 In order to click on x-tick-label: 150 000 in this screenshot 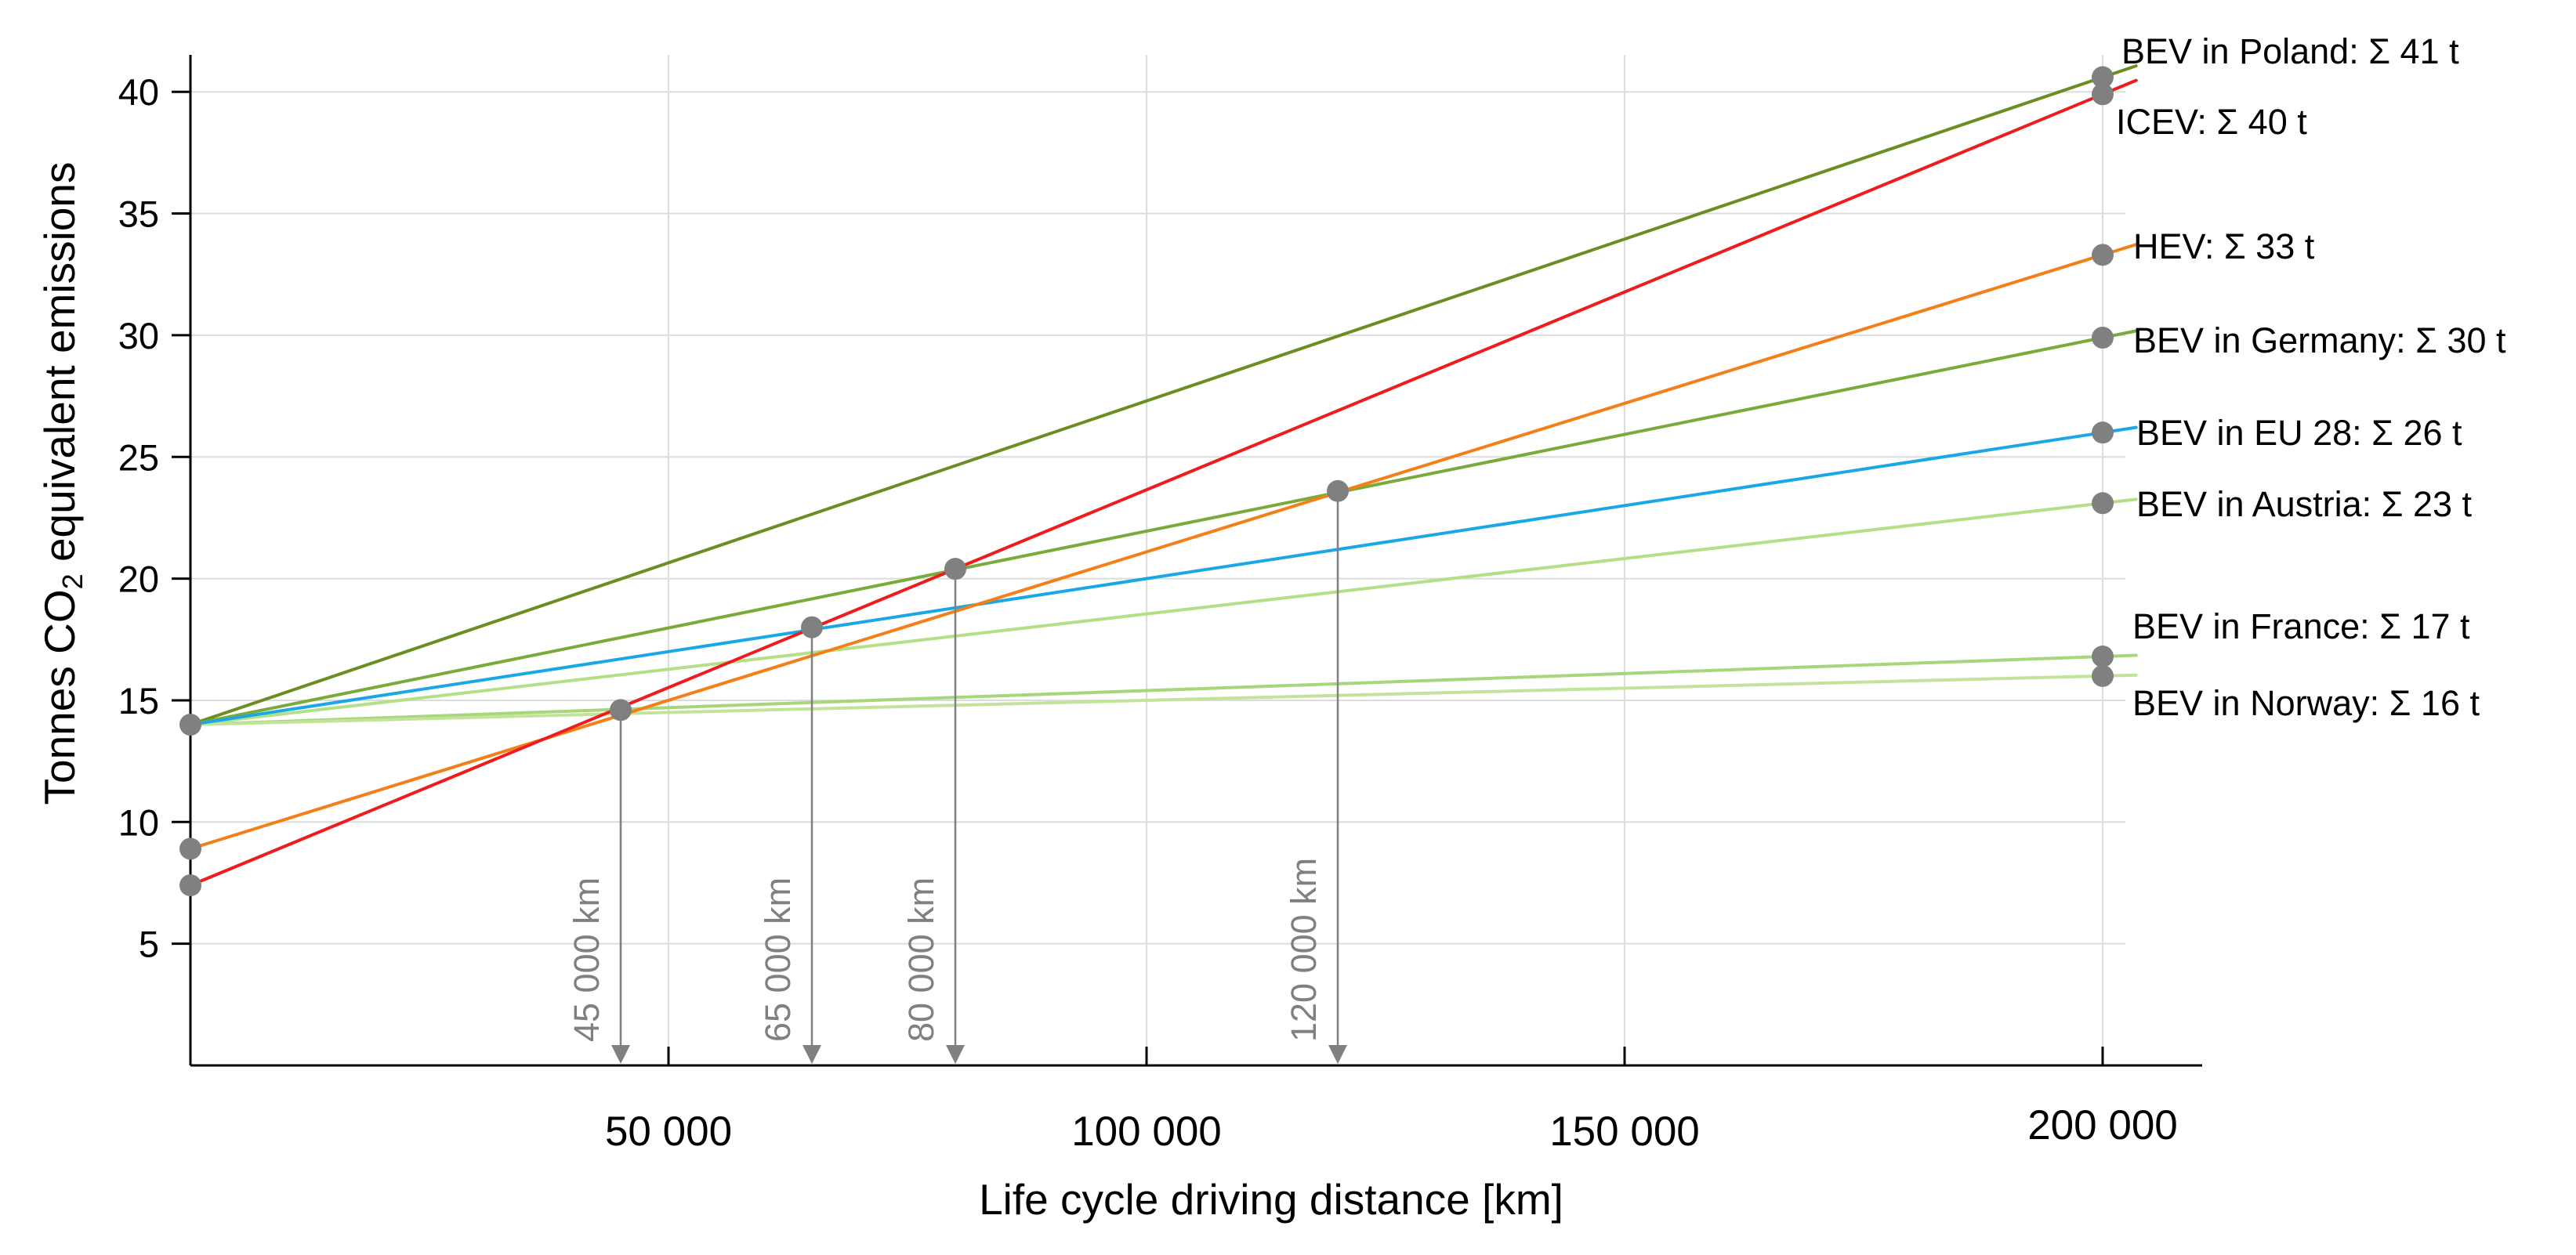, I will do `click(1624, 1132)`.